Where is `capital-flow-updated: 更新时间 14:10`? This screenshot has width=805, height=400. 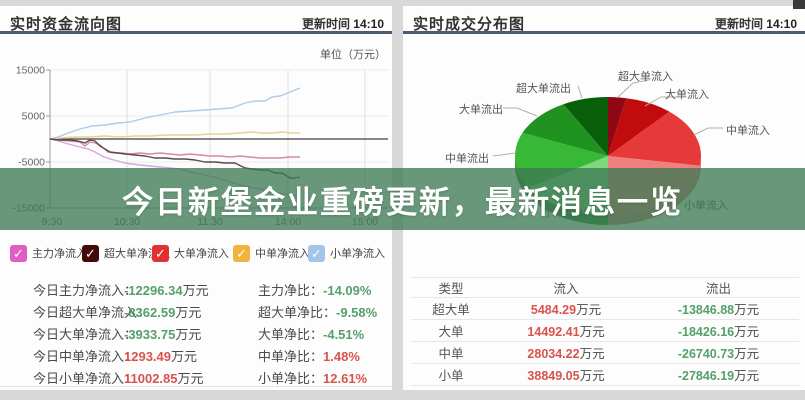
capital-flow-updated: 更新时间 14:10 is located at coordinates (343, 23).